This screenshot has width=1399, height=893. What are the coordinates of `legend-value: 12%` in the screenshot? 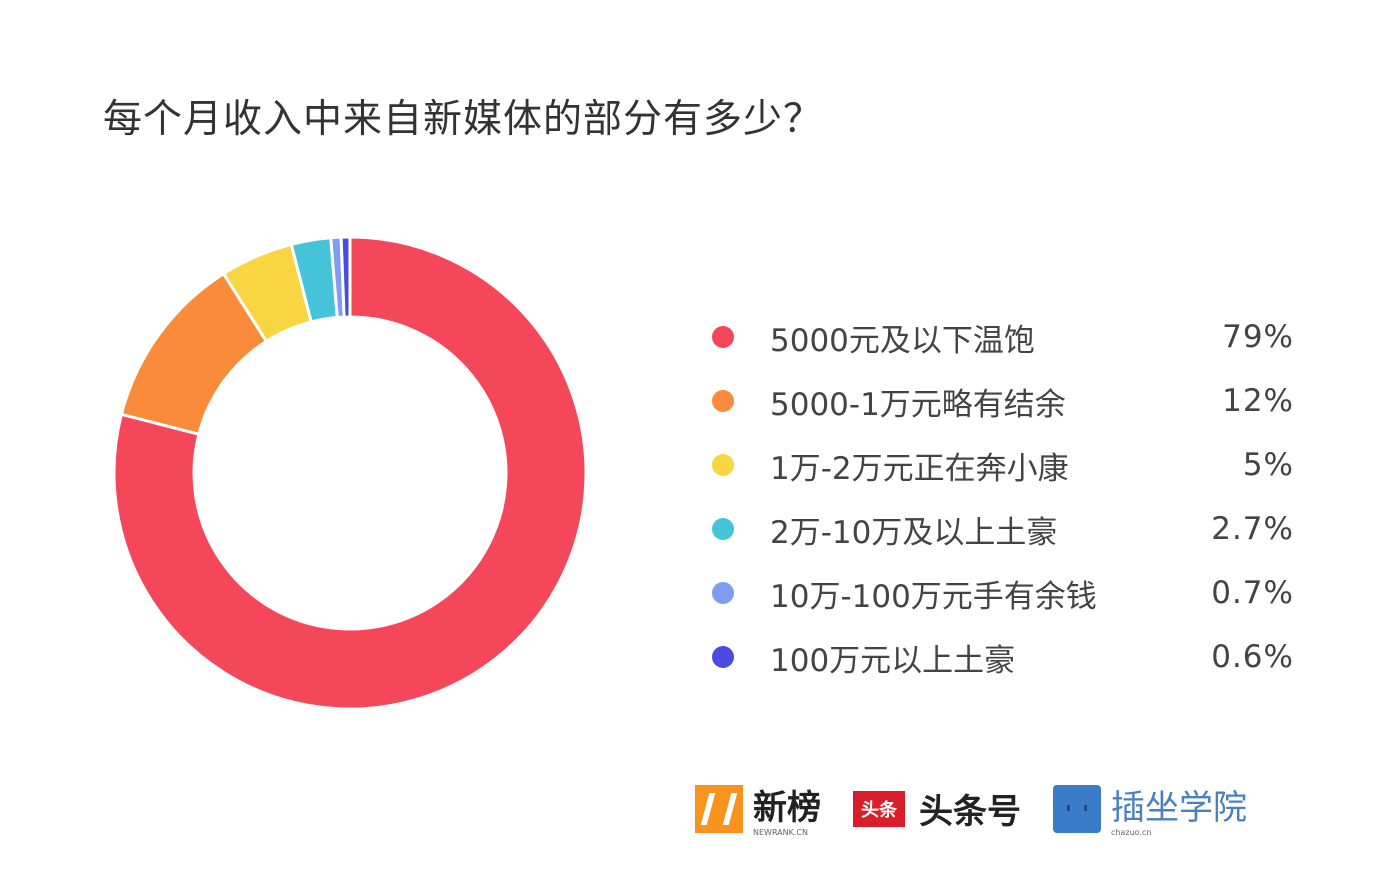 It's located at (1258, 401).